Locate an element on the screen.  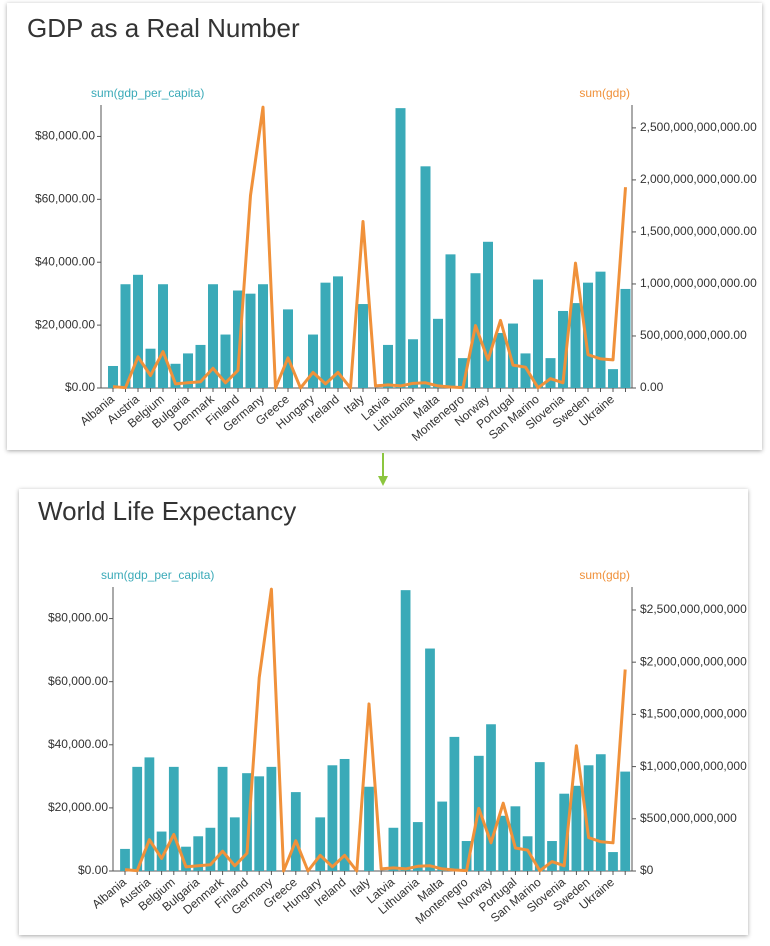
y2-tick-label: $2,000,000,000,000 is located at coordinates (693, 661).